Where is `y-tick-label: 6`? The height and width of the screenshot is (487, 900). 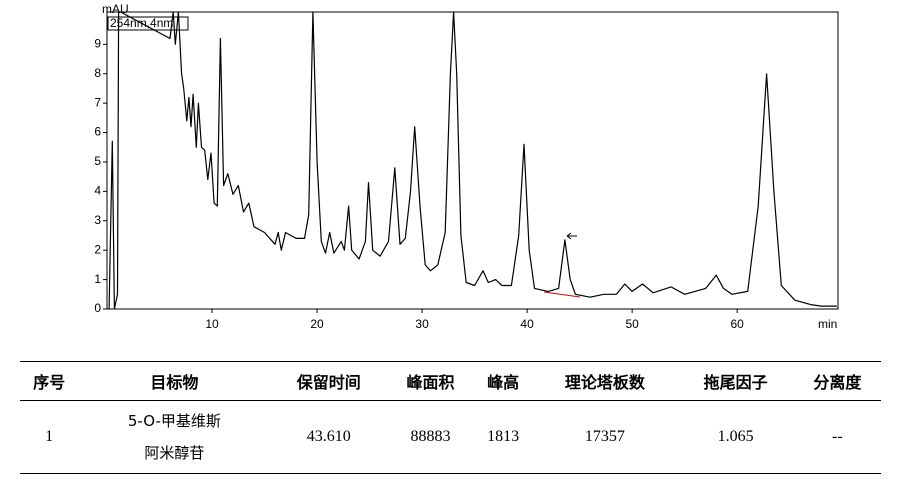
y-tick-label: 6 is located at coordinates (97, 132).